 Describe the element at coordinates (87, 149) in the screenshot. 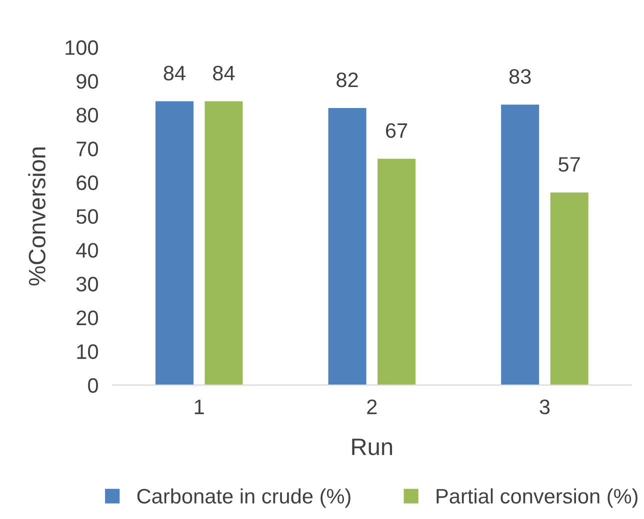

I see `y-tick-label: 70` at that location.